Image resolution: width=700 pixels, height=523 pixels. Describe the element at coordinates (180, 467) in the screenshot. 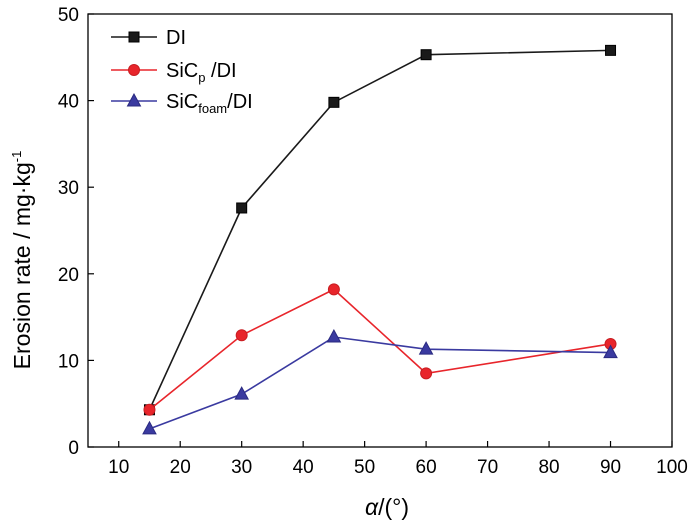

I see `x-tick-label: 20` at that location.